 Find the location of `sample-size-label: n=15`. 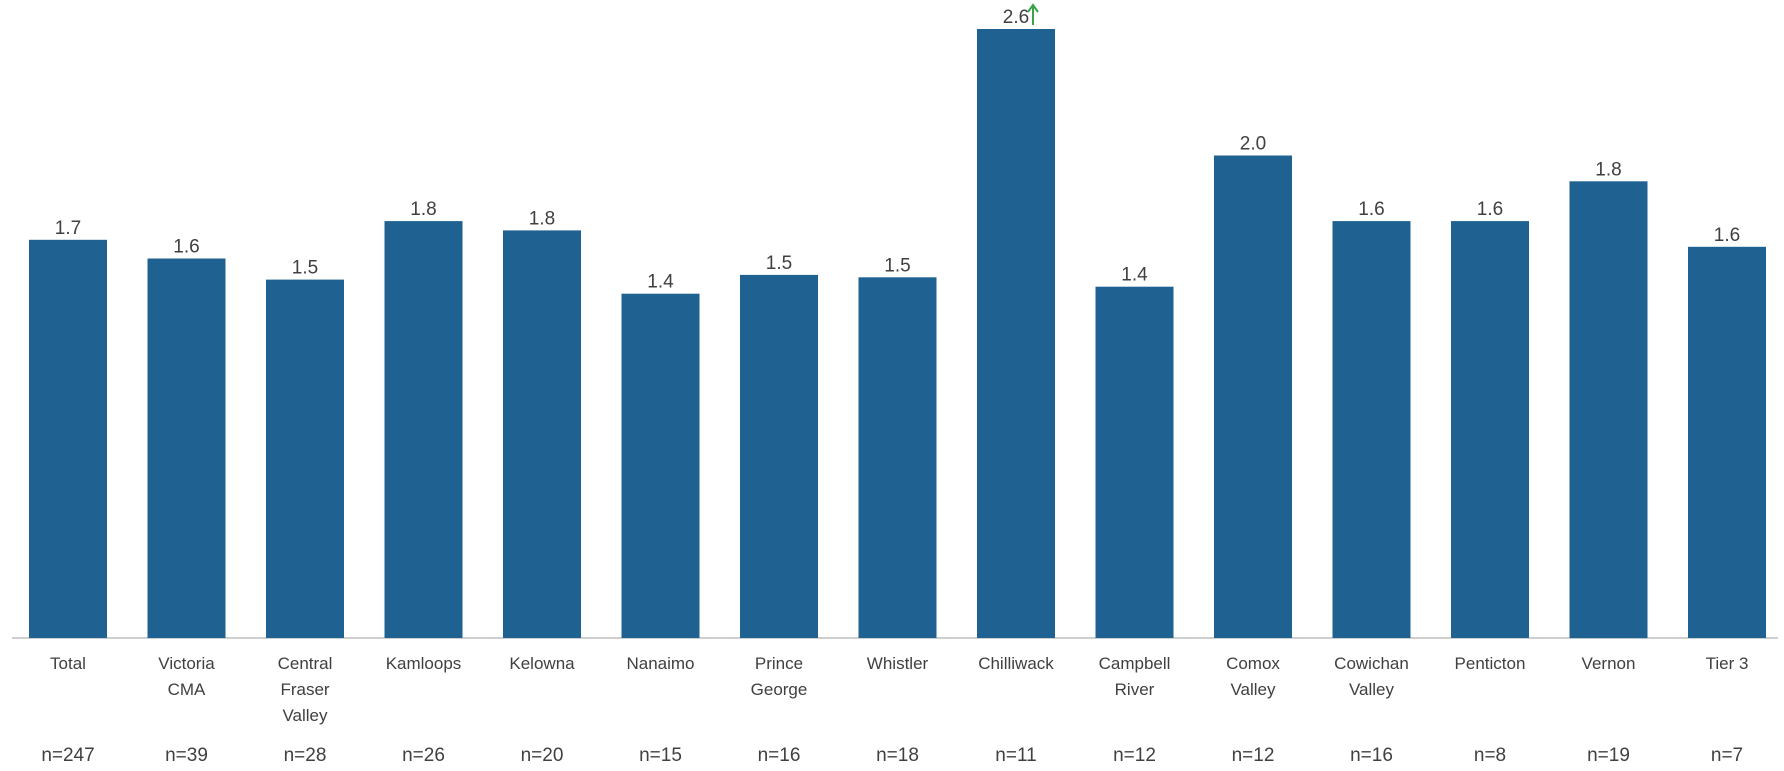

sample-size-label: n=15 is located at coordinates (660, 755).